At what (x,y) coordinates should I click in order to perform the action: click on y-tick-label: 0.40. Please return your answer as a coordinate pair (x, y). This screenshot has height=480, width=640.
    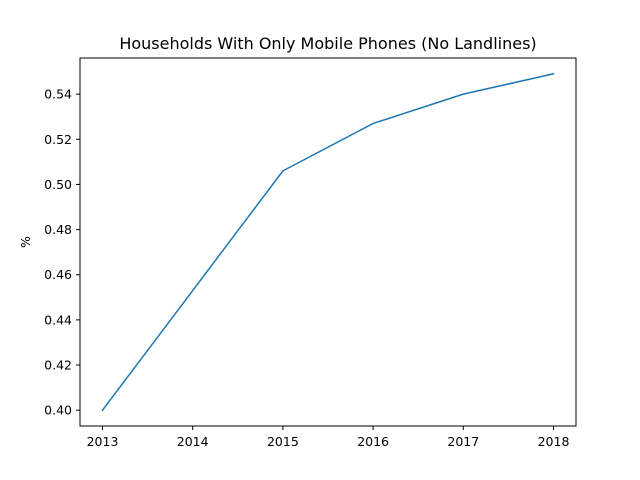
    Looking at the image, I should click on (58, 410).